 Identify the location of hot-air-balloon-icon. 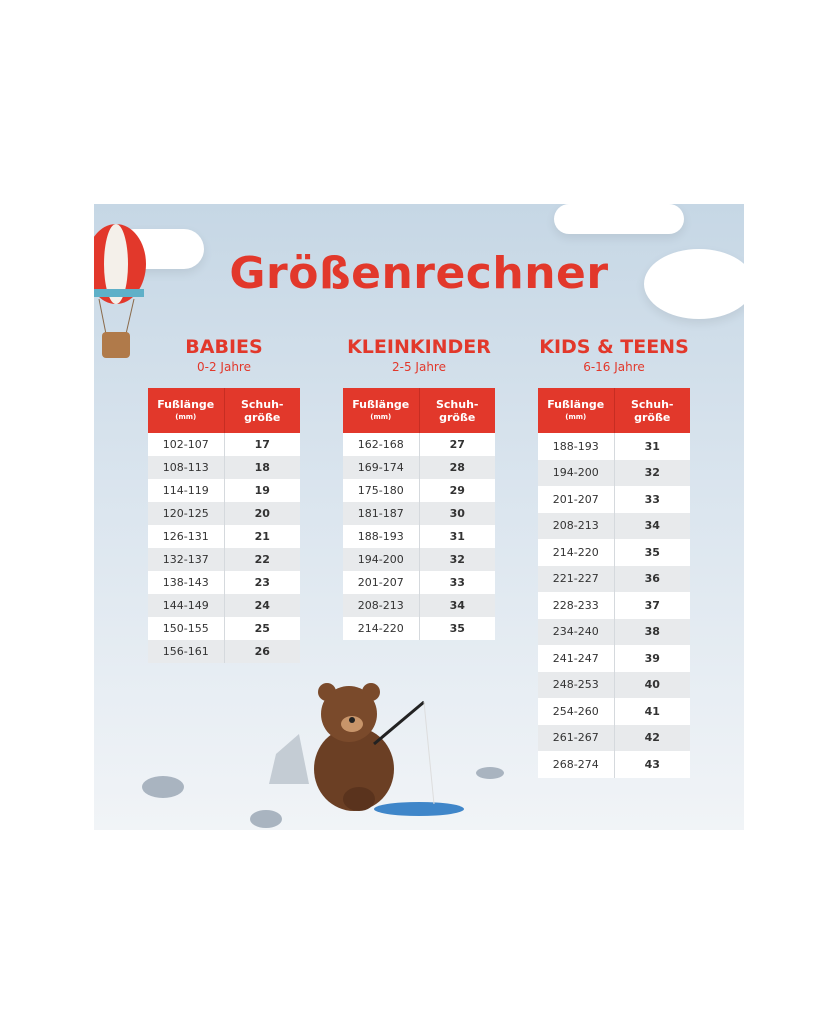
(120, 291).